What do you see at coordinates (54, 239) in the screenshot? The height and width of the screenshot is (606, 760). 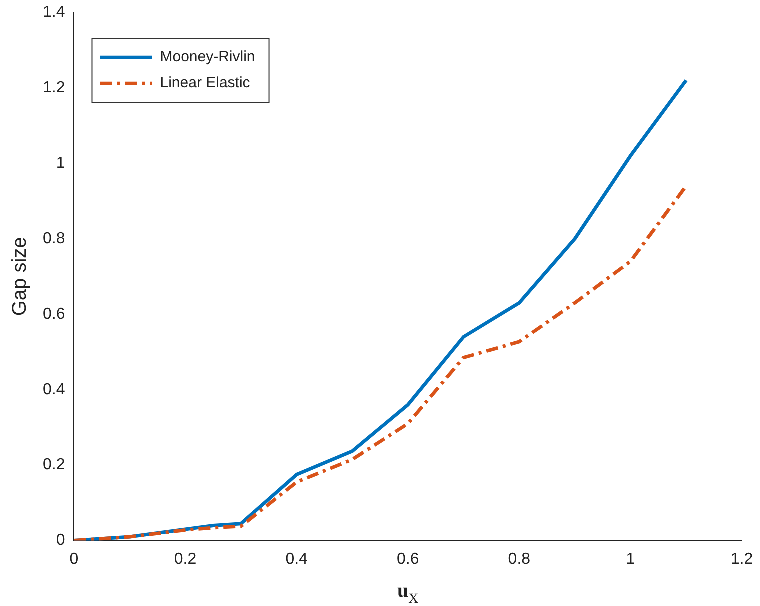 I see `y-tick-label: 0.8` at bounding box center [54, 239].